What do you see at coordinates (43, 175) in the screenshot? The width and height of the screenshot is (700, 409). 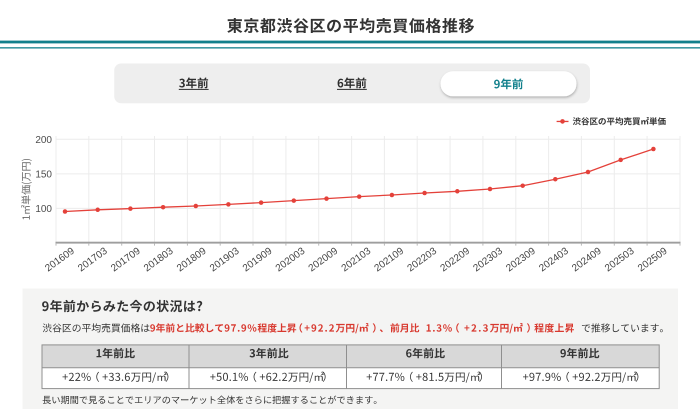 I see `svg-text: 150` at bounding box center [43, 175].